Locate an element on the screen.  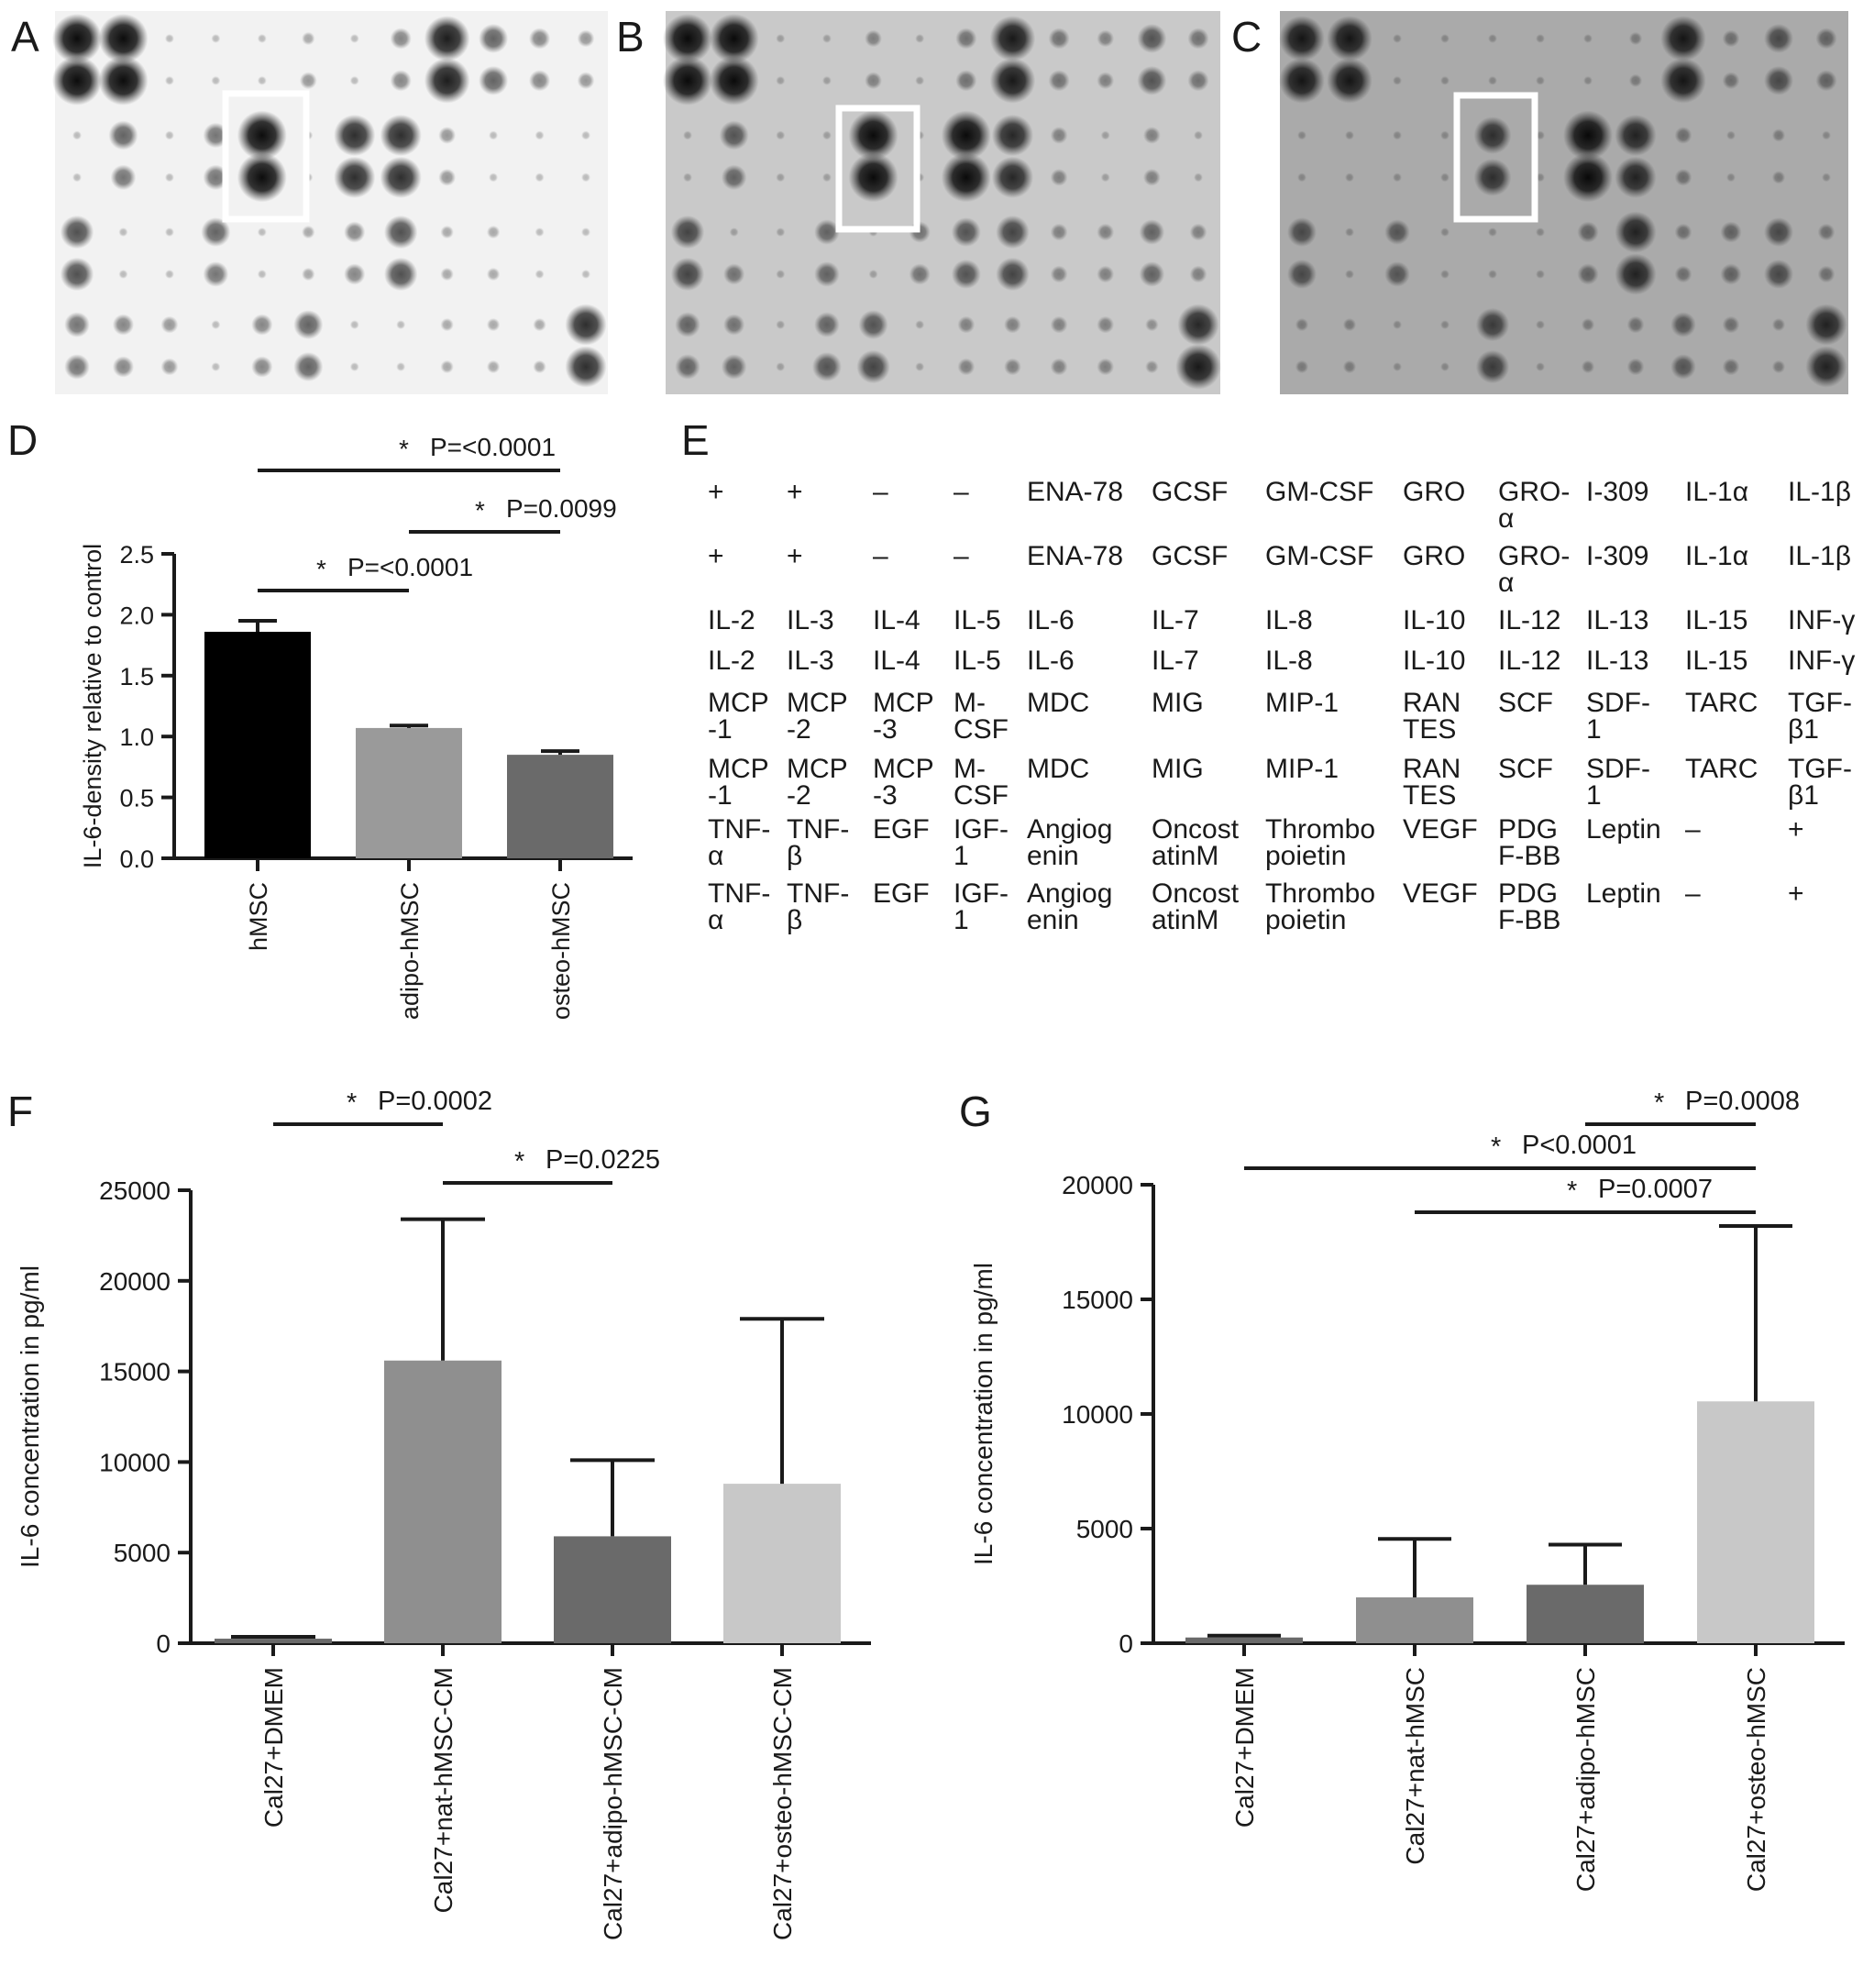
panel-letter-e: E is located at coordinates (695, 440).